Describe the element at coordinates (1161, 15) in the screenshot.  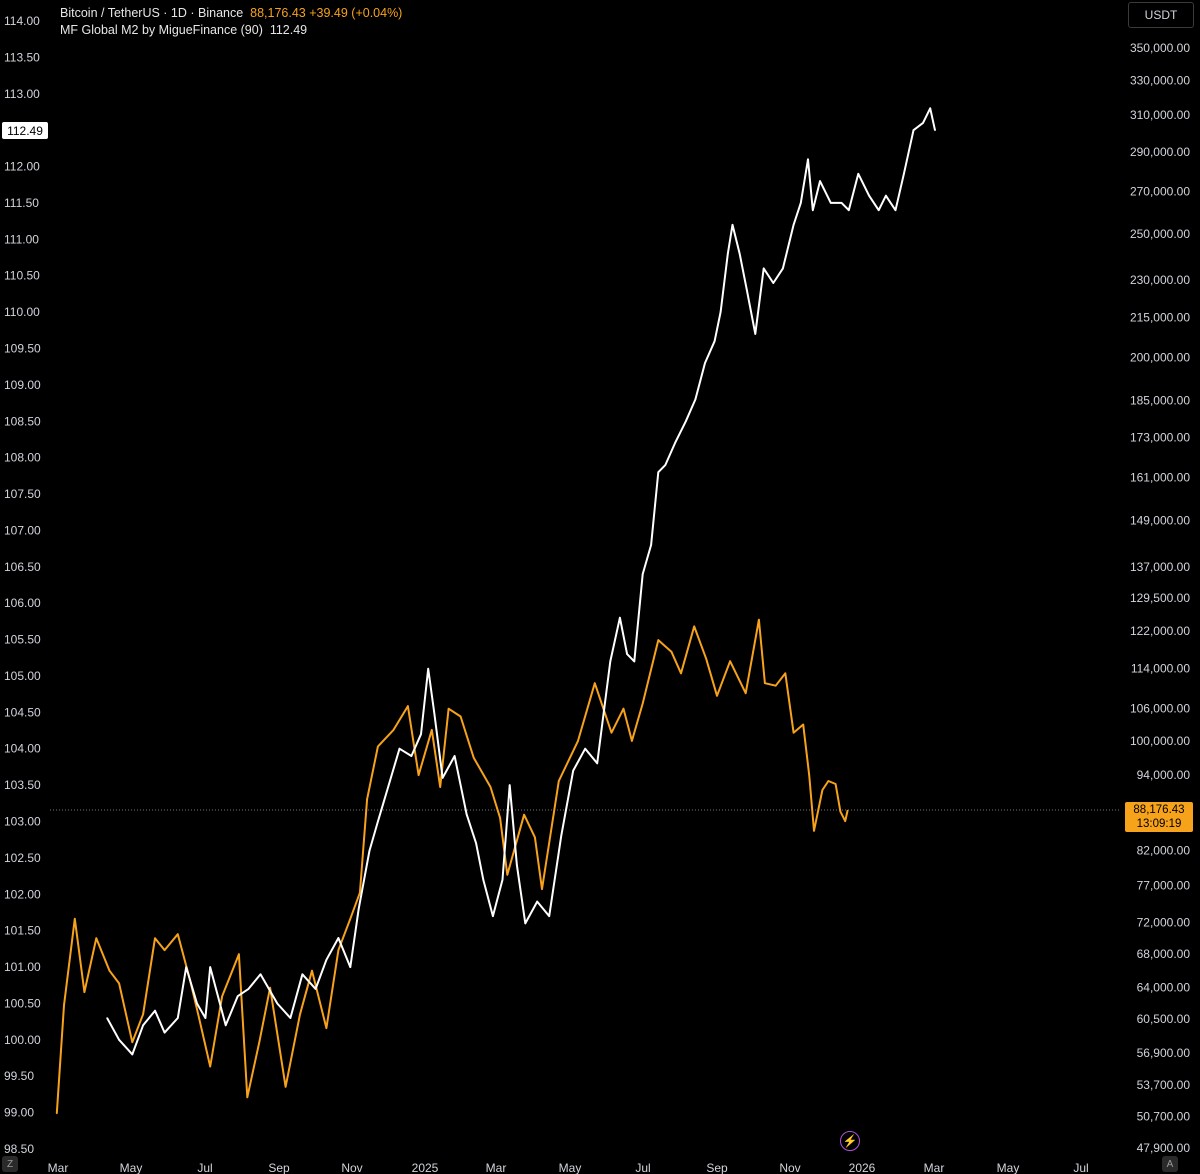
I see `currency-unit-button: USDT` at that location.